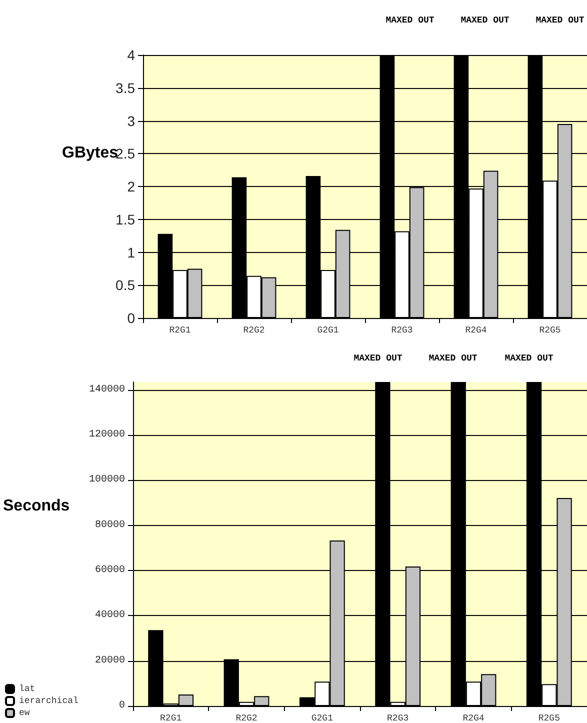 Image resolution: width=587 pixels, height=723 pixels. I want to click on legend-label: ew, so click(24, 713).